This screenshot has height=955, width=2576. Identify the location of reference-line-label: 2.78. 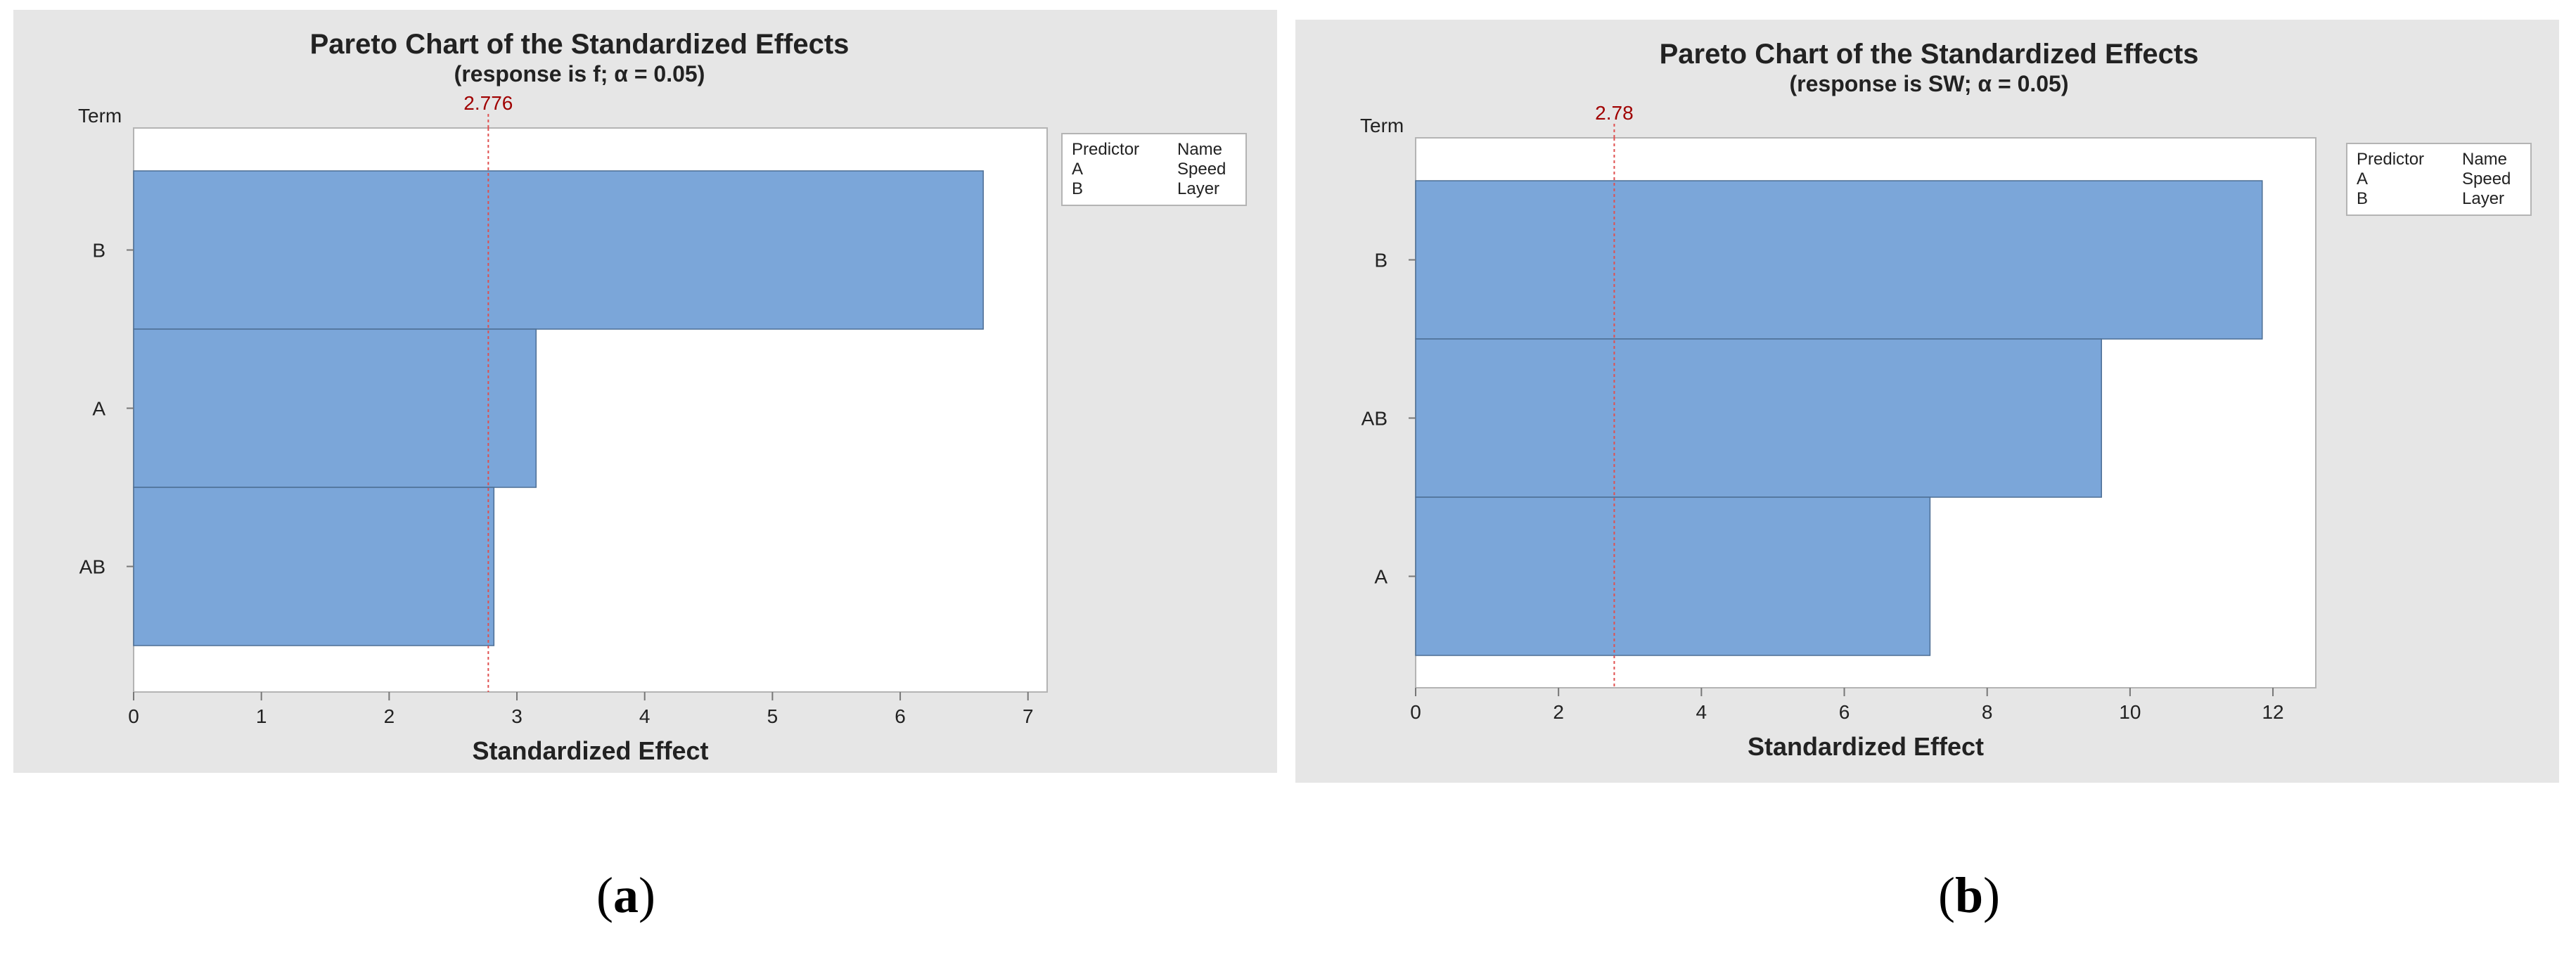
(1614, 113).